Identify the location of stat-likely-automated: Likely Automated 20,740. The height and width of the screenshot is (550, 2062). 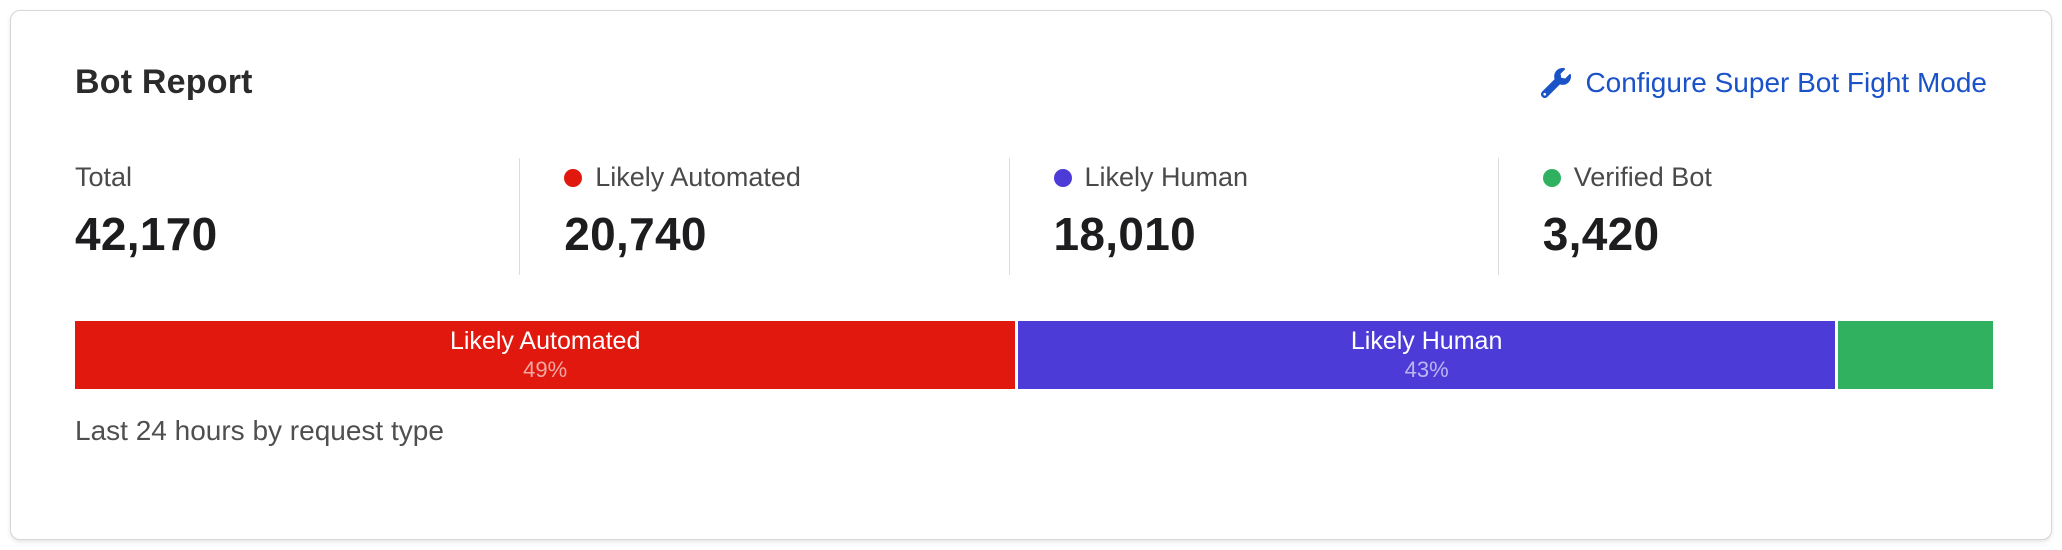
(763, 216).